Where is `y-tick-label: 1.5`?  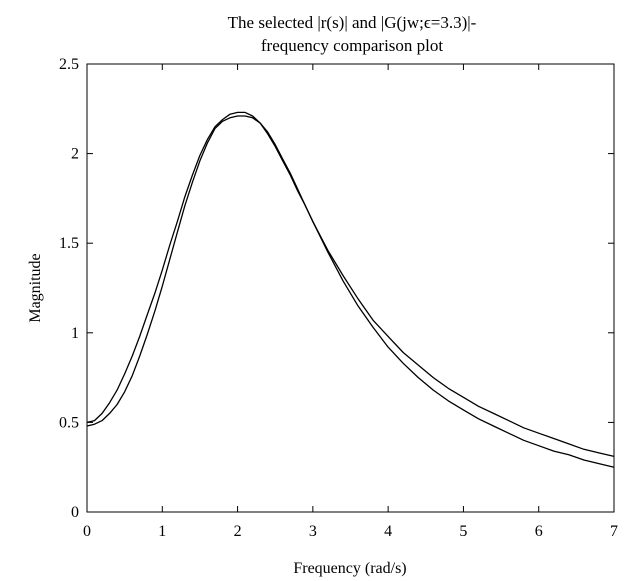 y-tick-label: 1.5 is located at coordinates (69, 243).